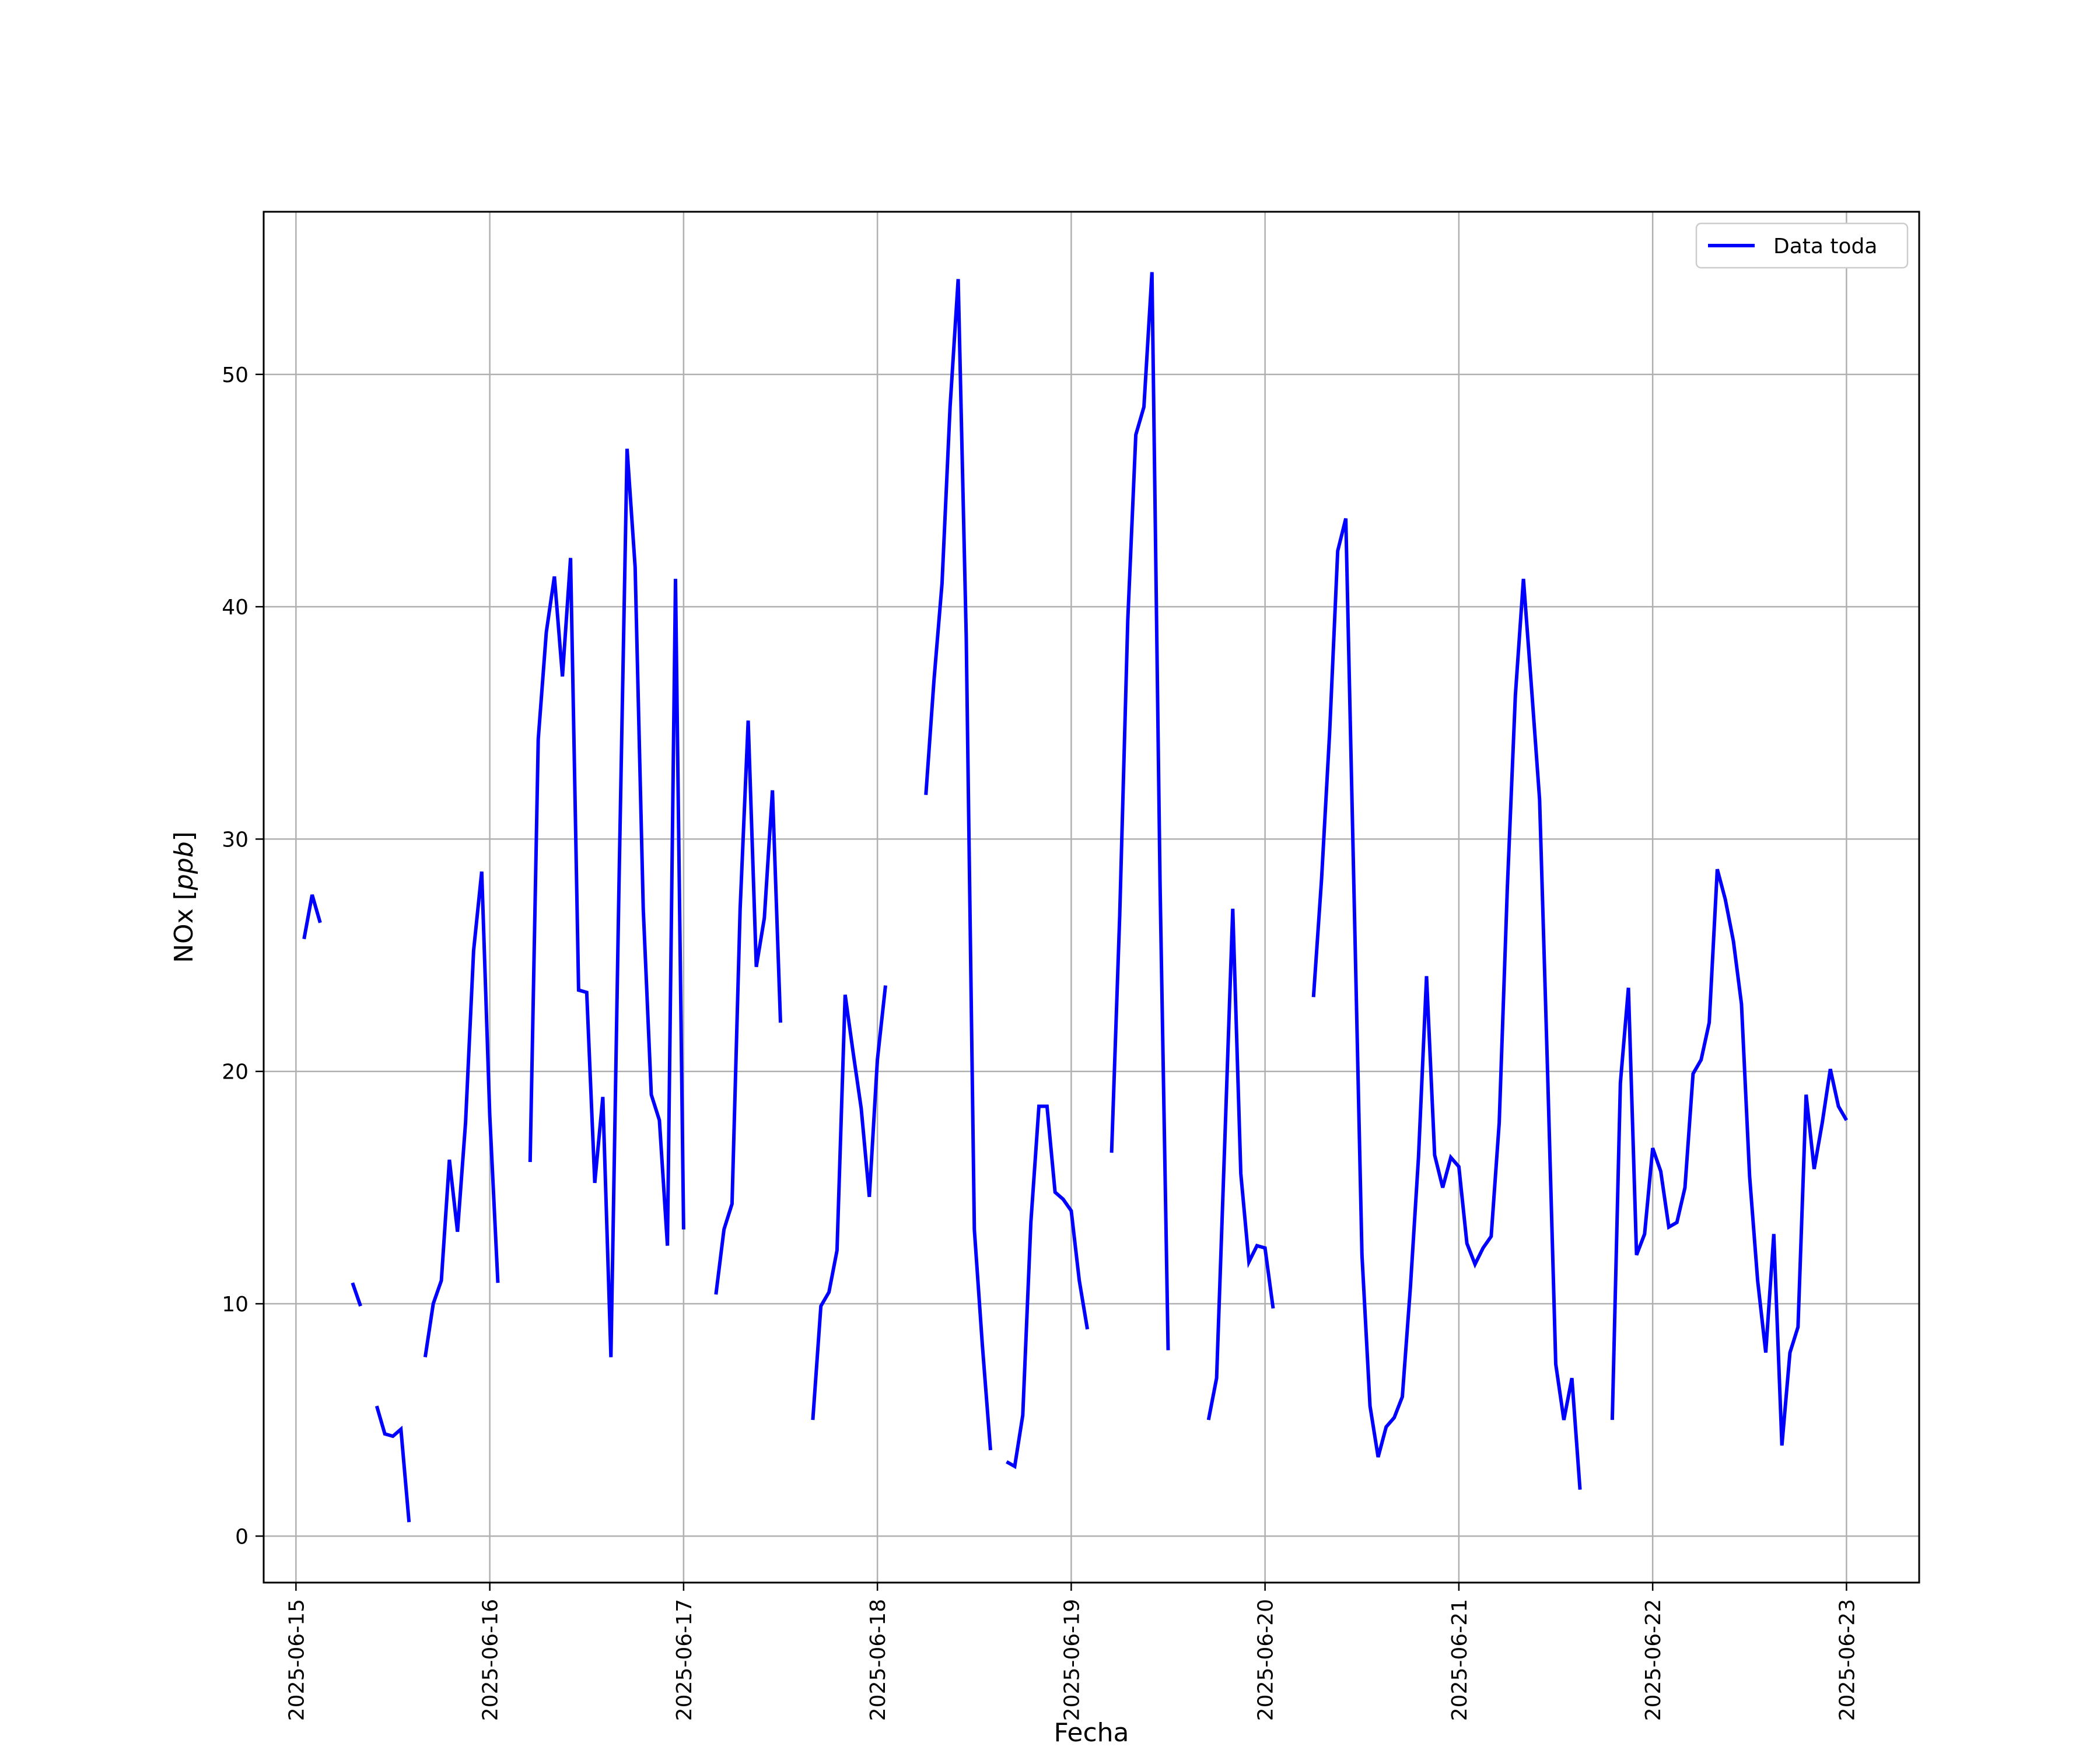 Image resolution: width=2100 pixels, height=1750 pixels. Describe the element at coordinates (235, 840) in the screenshot. I see `y-tick-label: 30` at that location.